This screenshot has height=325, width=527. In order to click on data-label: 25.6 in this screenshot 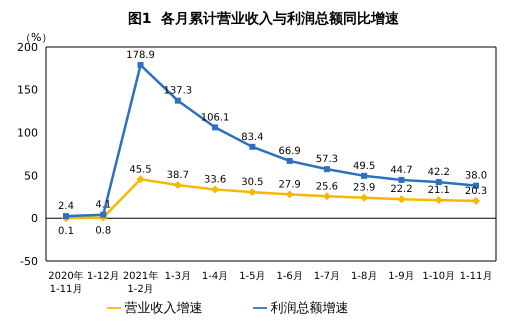, I will do `click(327, 186)`.